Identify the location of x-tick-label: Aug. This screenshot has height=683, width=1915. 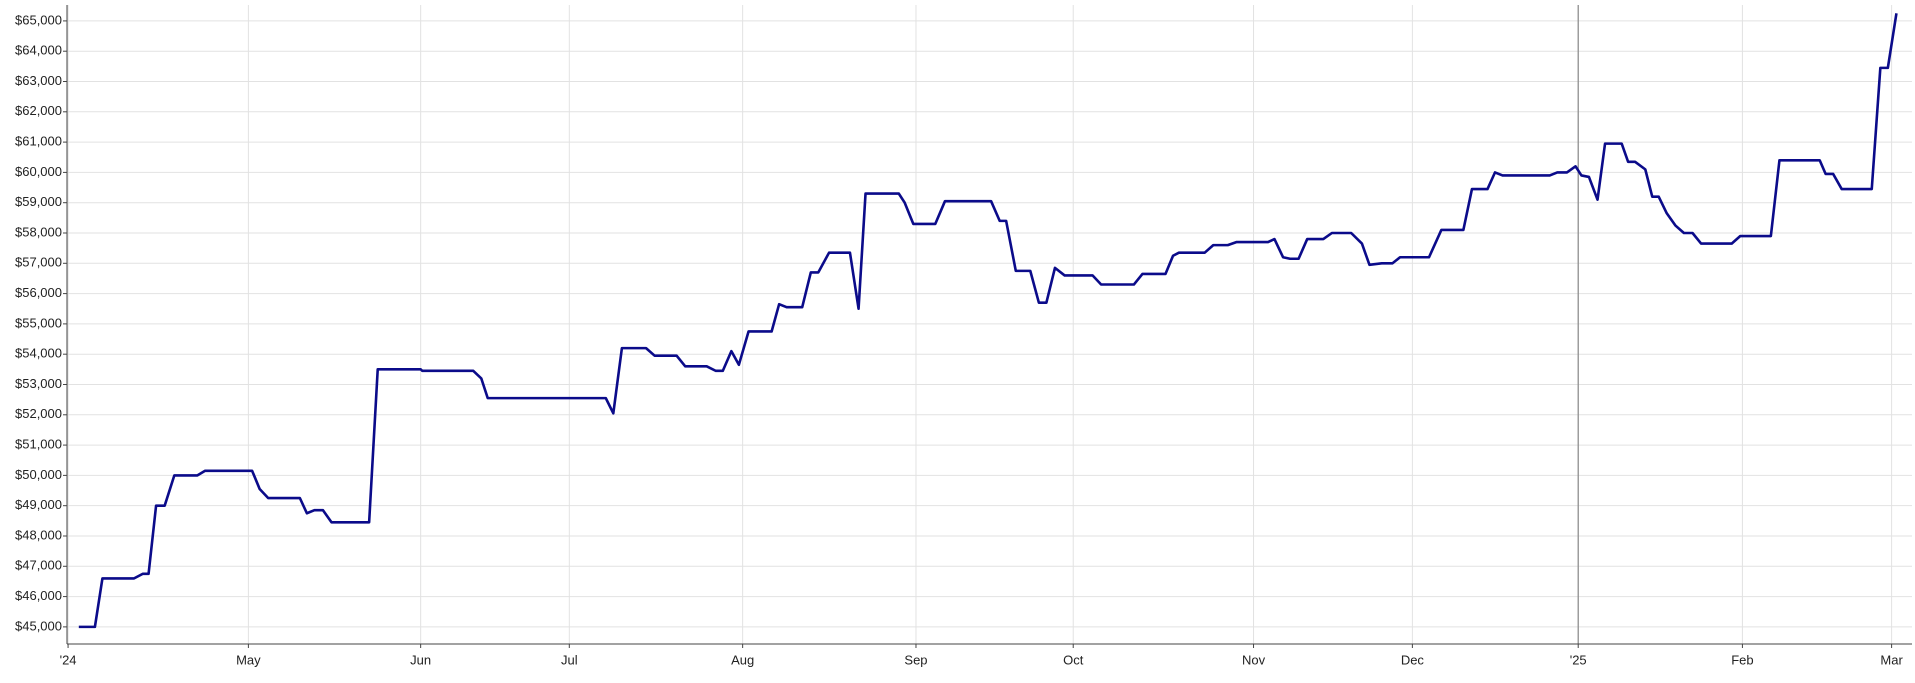
(742, 659).